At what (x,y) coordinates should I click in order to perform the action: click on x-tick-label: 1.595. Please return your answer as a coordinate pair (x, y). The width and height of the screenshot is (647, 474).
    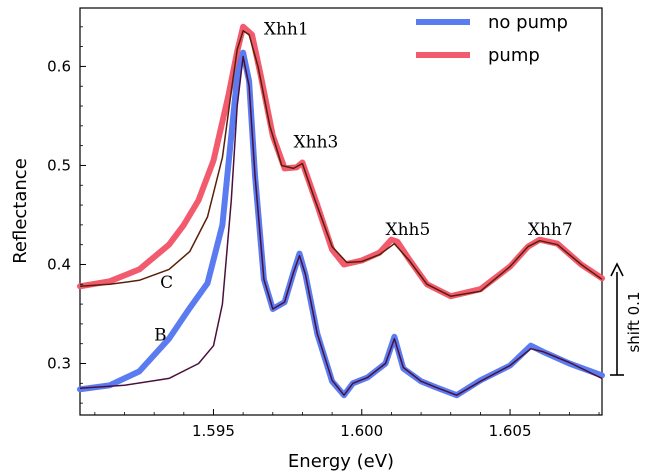
    Looking at the image, I should click on (213, 431).